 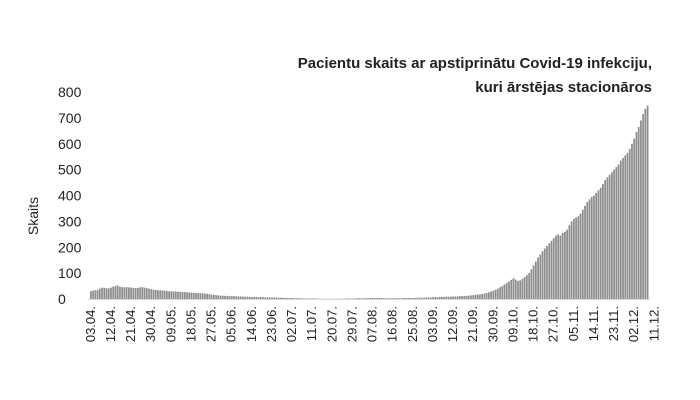 What do you see at coordinates (70, 273) in the screenshot?
I see `y-tick-label: 100` at bounding box center [70, 273].